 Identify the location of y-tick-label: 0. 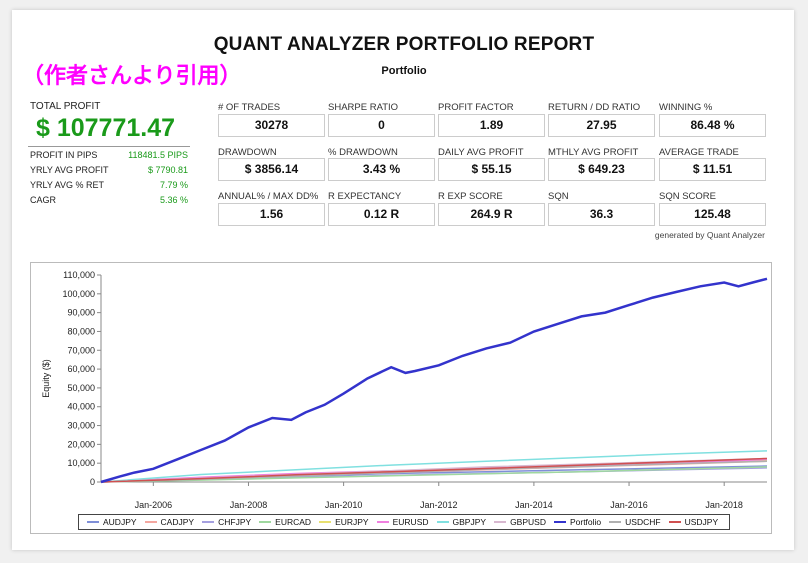
(92, 482).